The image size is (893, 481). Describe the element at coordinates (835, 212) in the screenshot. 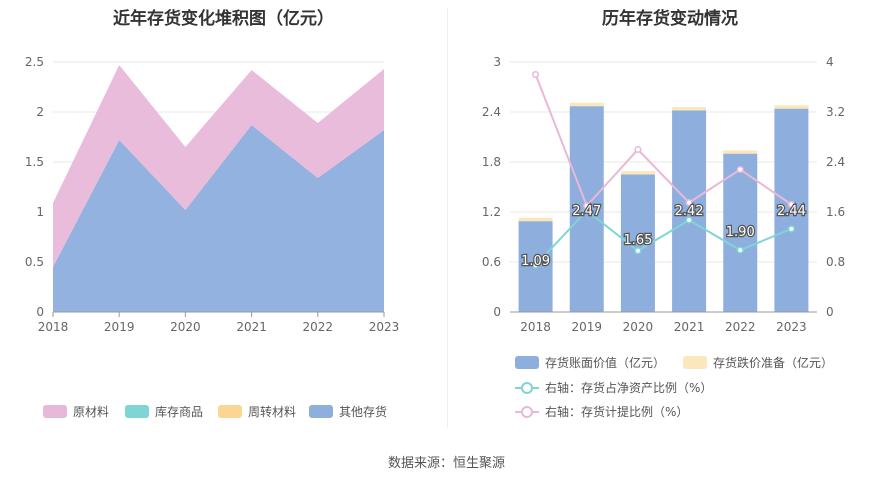

I see `y-right-tick-label: 1.6` at that location.